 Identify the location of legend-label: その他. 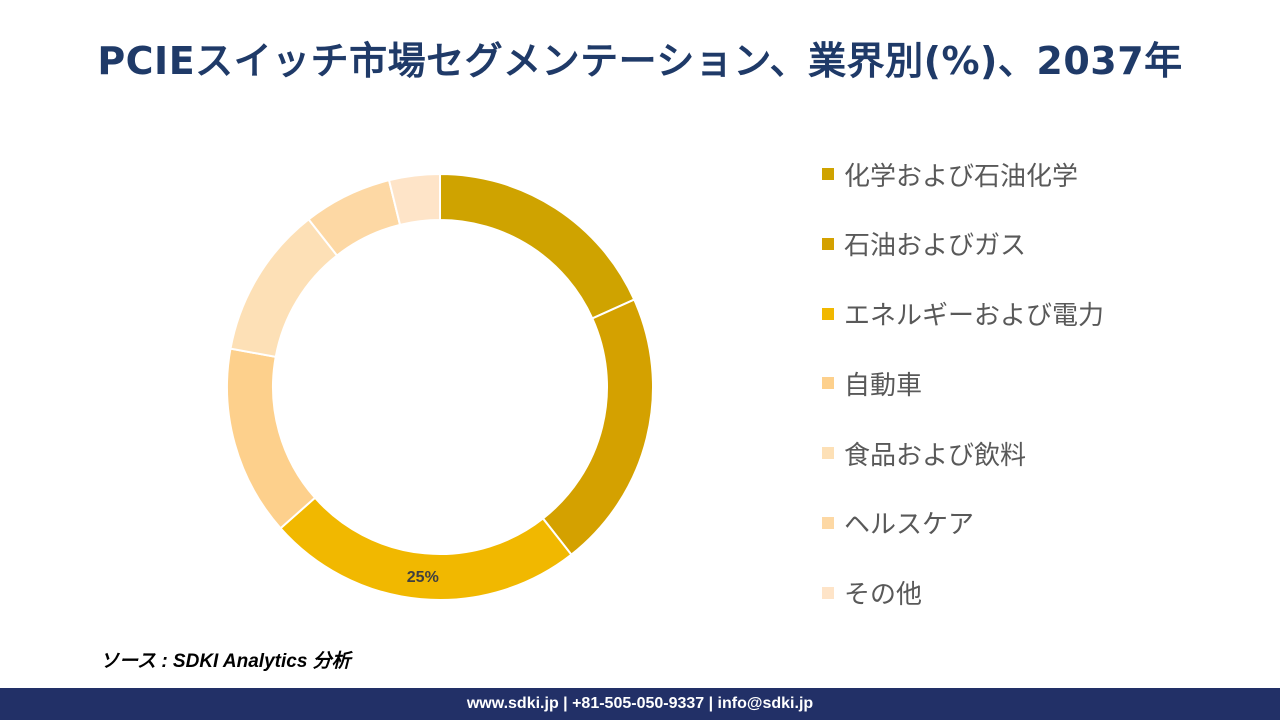
(883, 595).